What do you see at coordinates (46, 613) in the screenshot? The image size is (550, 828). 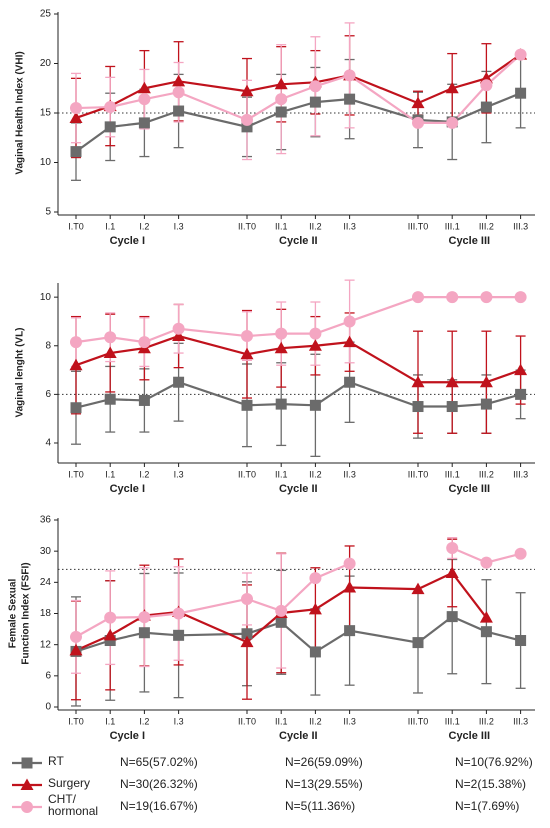 I see `y-tick-label: 18` at bounding box center [46, 613].